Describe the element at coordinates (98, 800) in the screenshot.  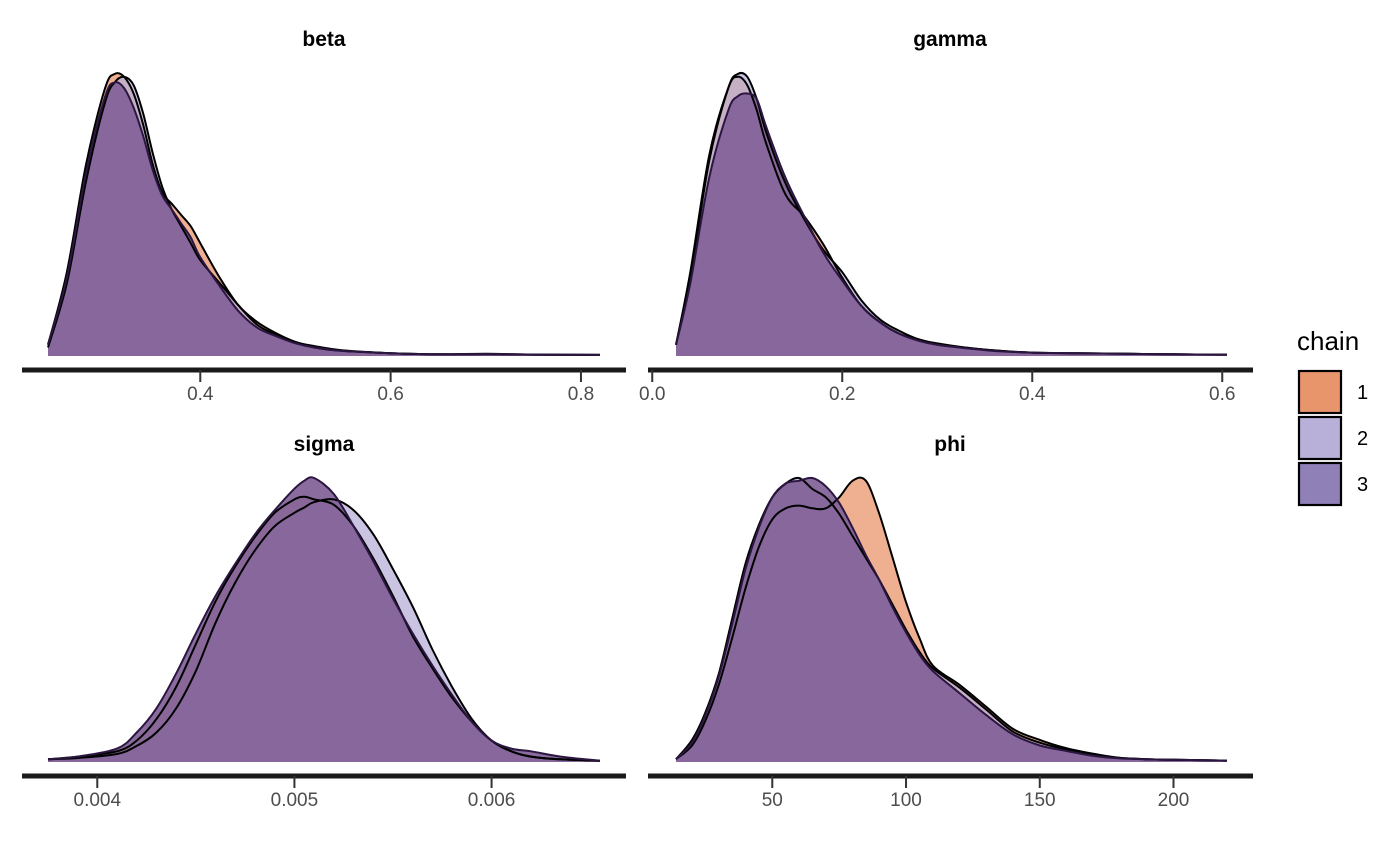
I see `x-tick-label-sigma-0: 0.004` at that location.